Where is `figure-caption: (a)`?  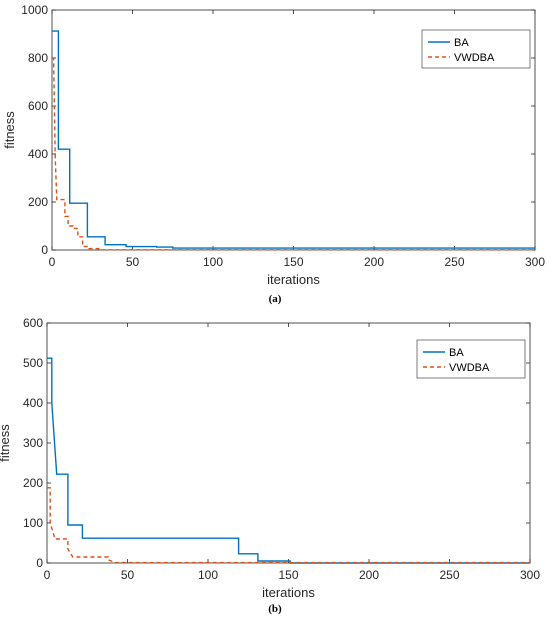 figure-caption: (a) is located at coordinates (275, 299).